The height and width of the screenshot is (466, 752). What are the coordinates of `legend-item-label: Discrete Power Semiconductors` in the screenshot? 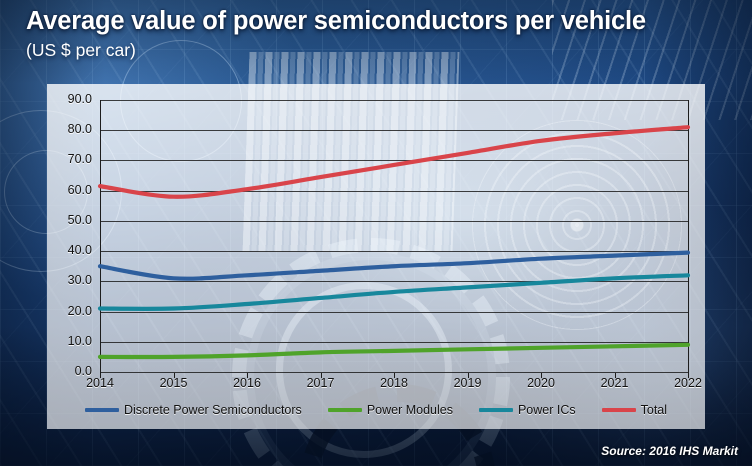 It's located at (212, 410).